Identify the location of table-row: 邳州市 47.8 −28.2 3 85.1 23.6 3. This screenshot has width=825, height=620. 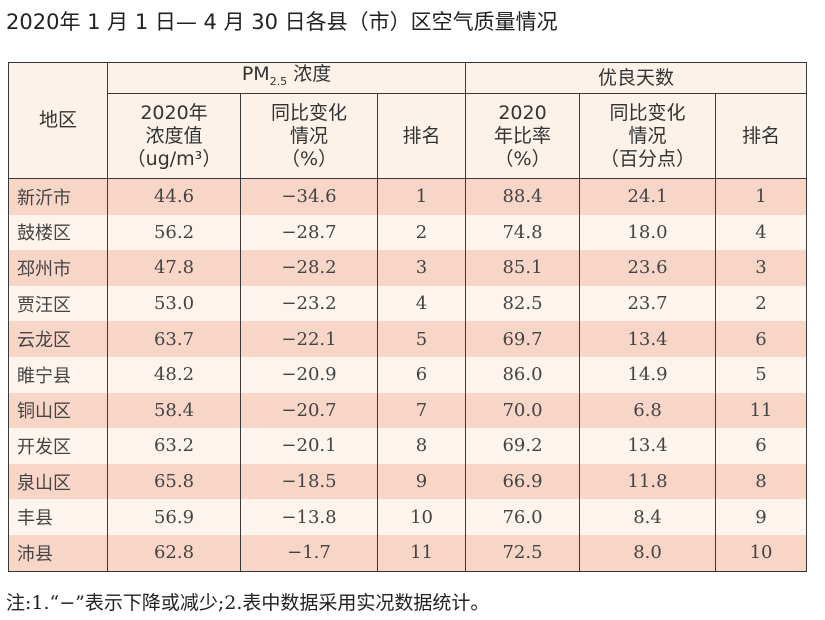
(408, 268).